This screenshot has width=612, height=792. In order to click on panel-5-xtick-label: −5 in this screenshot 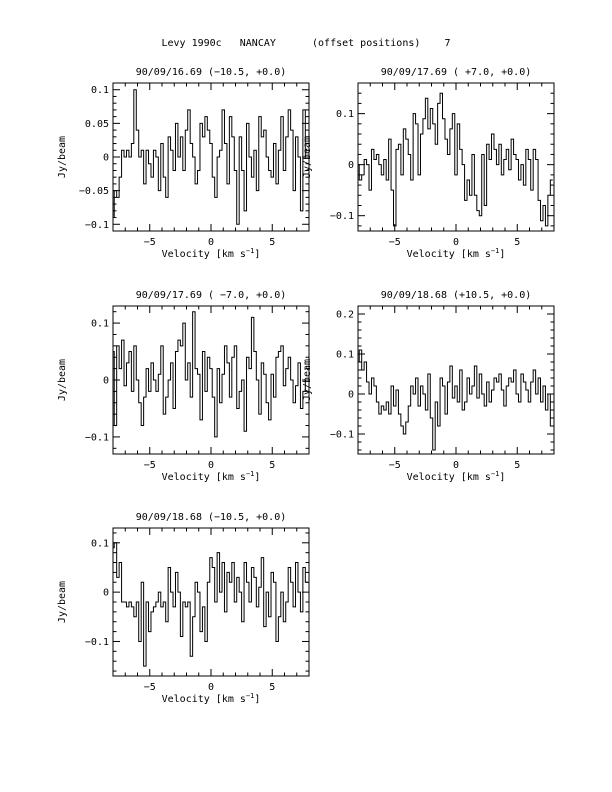, I will do `click(150, 687)`.